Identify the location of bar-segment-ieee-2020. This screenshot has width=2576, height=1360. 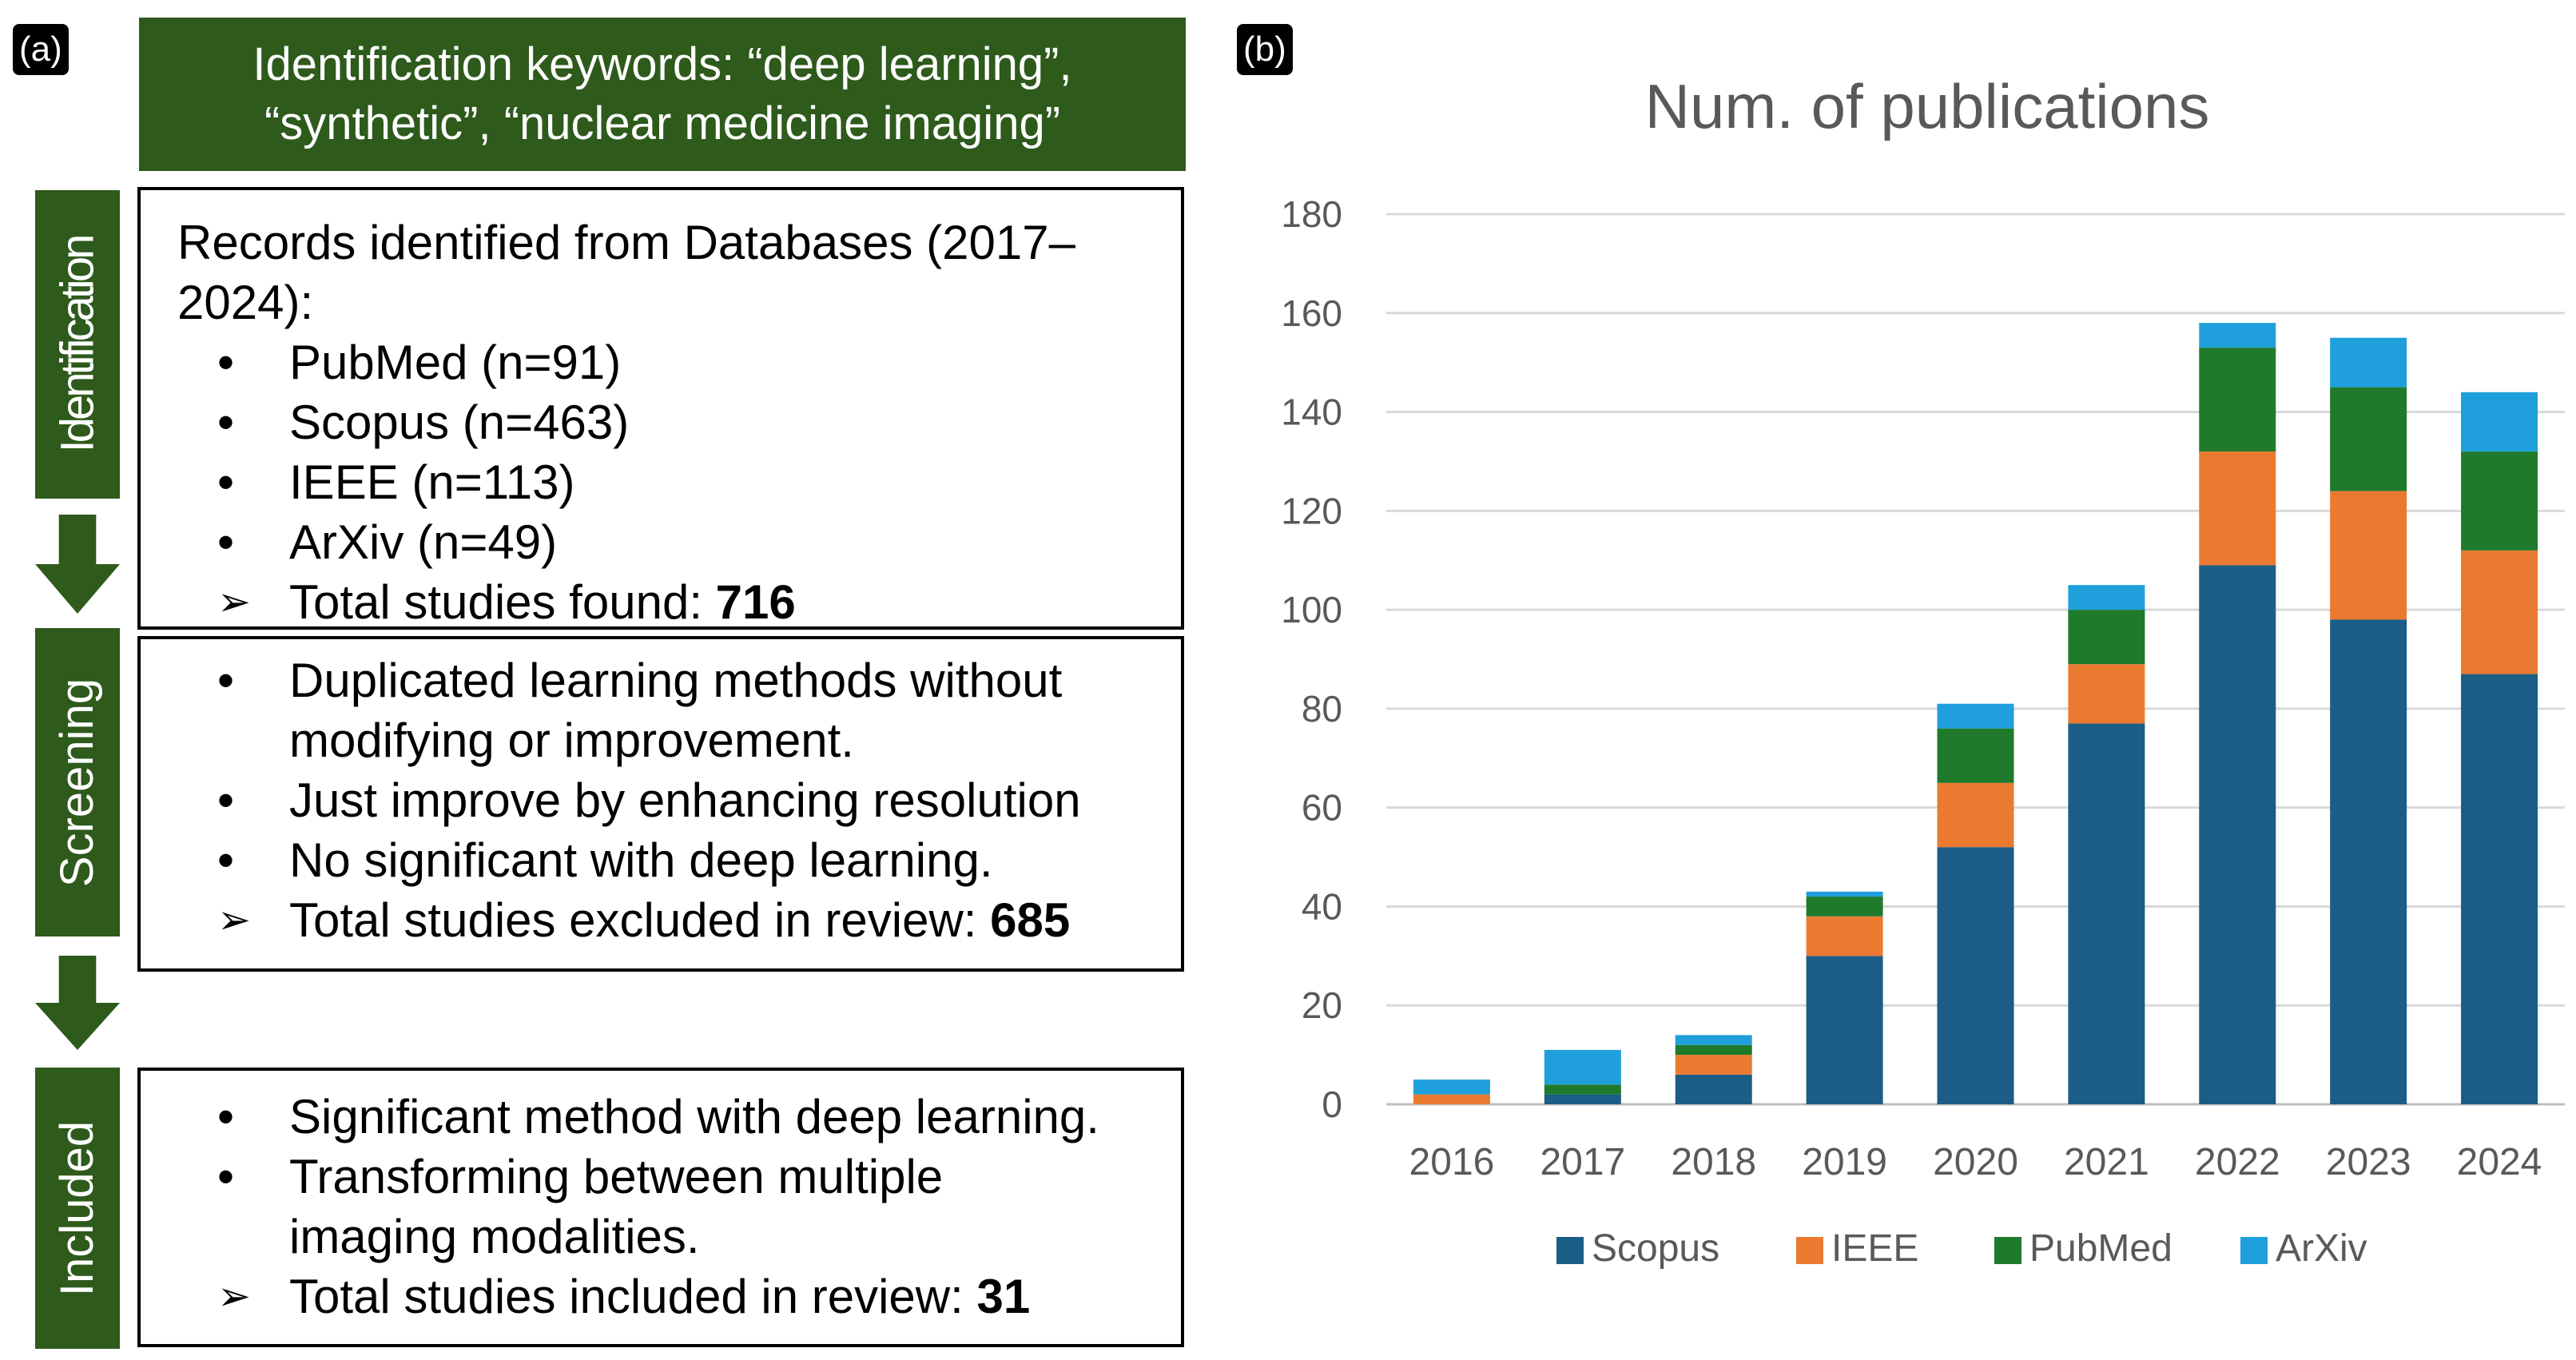
(1975, 815).